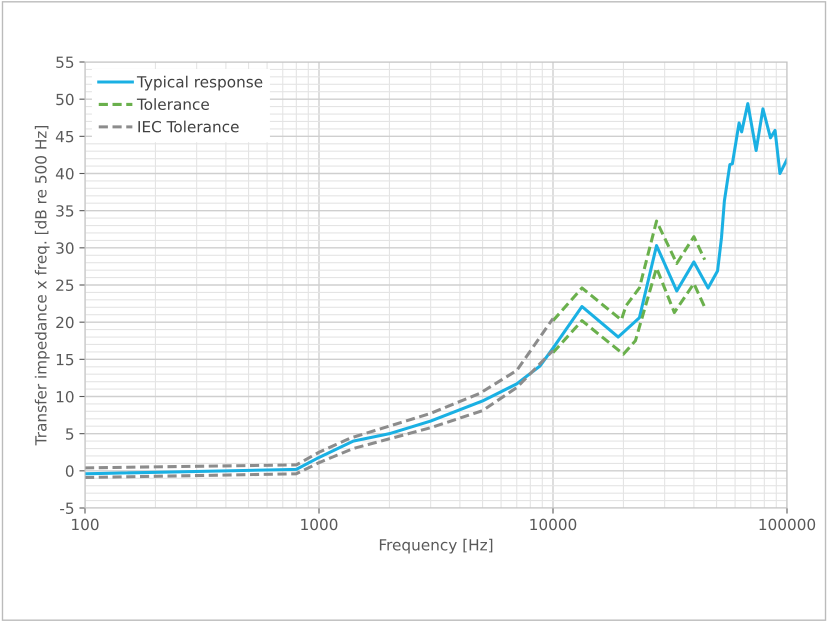 The width and height of the screenshot is (828, 622). What do you see at coordinates (188, 126) in the screenshot?
I see `legend-label: IEC Tolerance` at bounding box center [188, 126].